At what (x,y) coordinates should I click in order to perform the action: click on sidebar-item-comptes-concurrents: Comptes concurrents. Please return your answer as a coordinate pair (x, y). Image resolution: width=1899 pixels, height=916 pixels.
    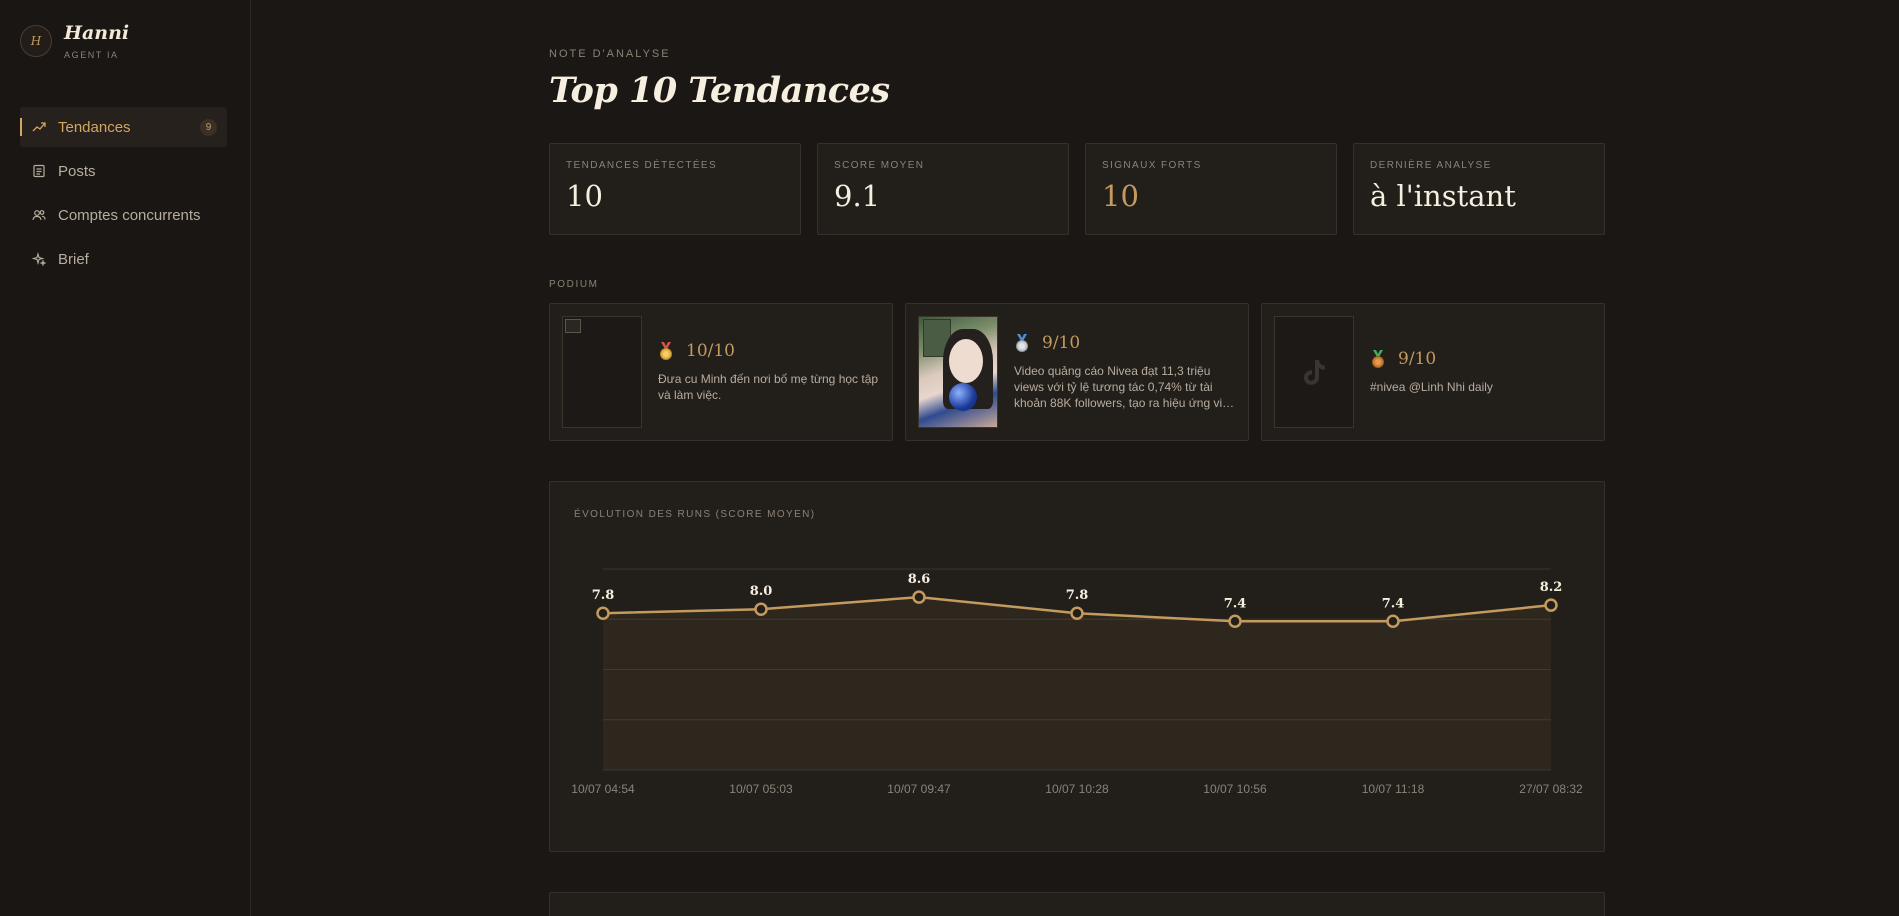
    Looking at the image, I should click on (123, 215).